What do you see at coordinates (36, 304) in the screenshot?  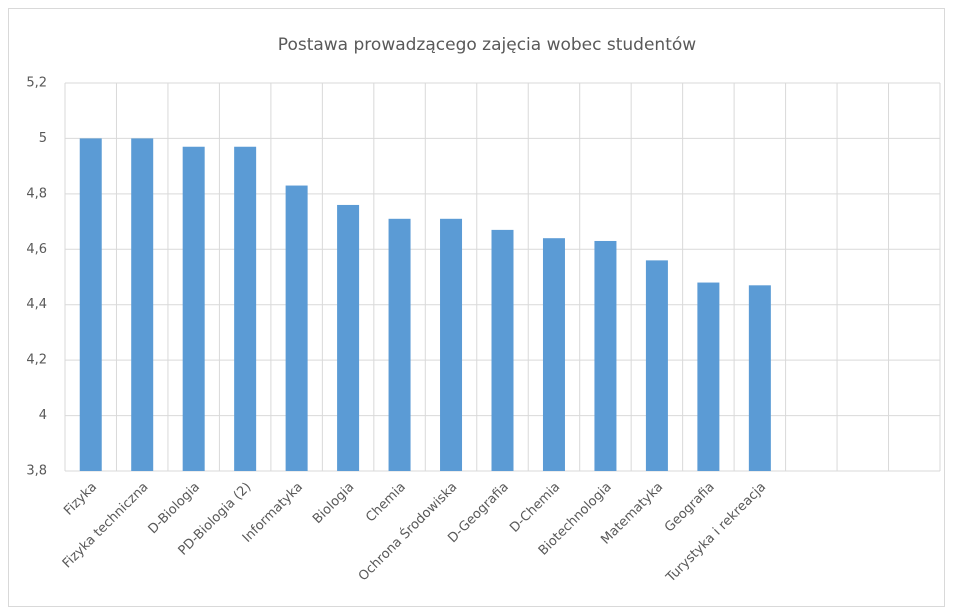 I see `y-tick-label: 4,4` at bounding box center [36, 304].